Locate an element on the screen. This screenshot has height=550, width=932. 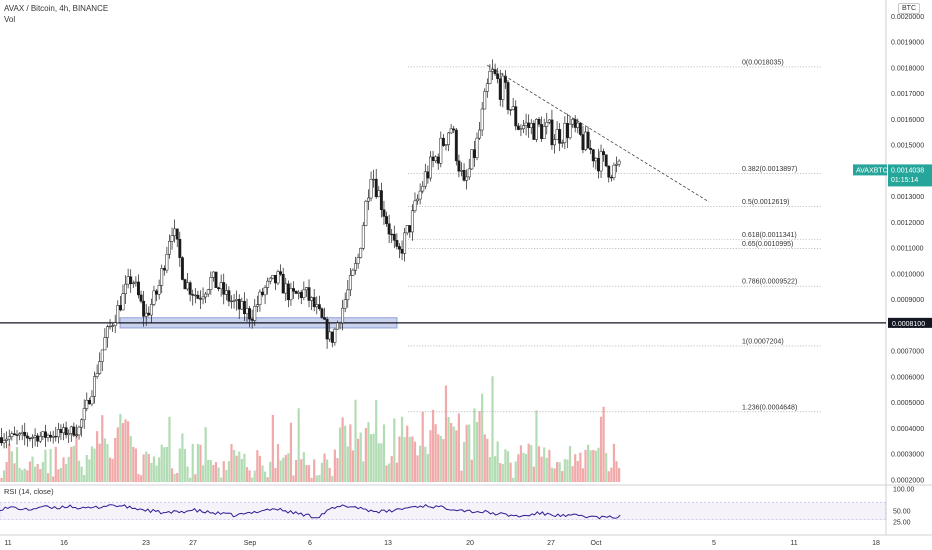
price-tick-label: 0.0016000 is located at coordinates (907, 120).